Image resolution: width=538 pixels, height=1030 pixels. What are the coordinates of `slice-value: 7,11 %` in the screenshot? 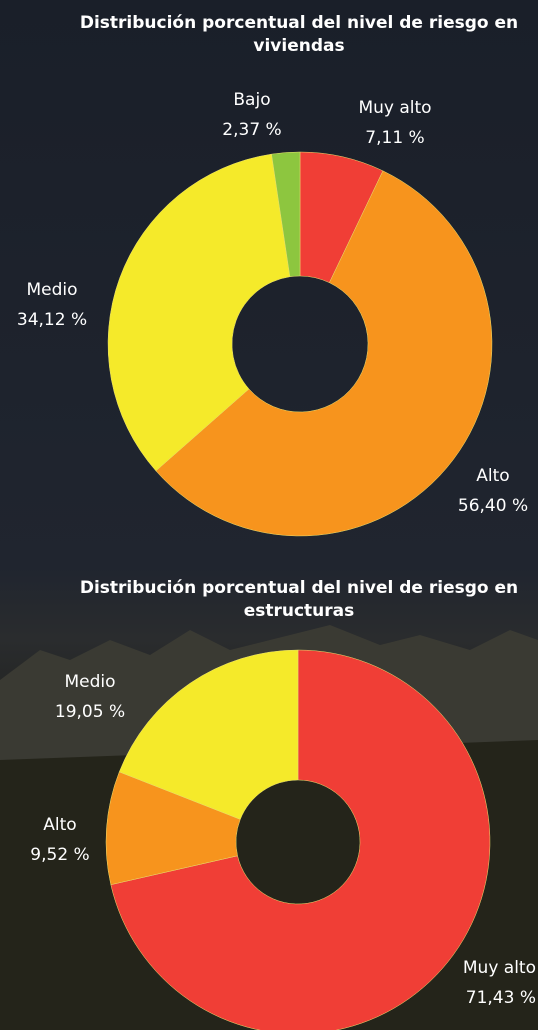 It's located at (394, 138).